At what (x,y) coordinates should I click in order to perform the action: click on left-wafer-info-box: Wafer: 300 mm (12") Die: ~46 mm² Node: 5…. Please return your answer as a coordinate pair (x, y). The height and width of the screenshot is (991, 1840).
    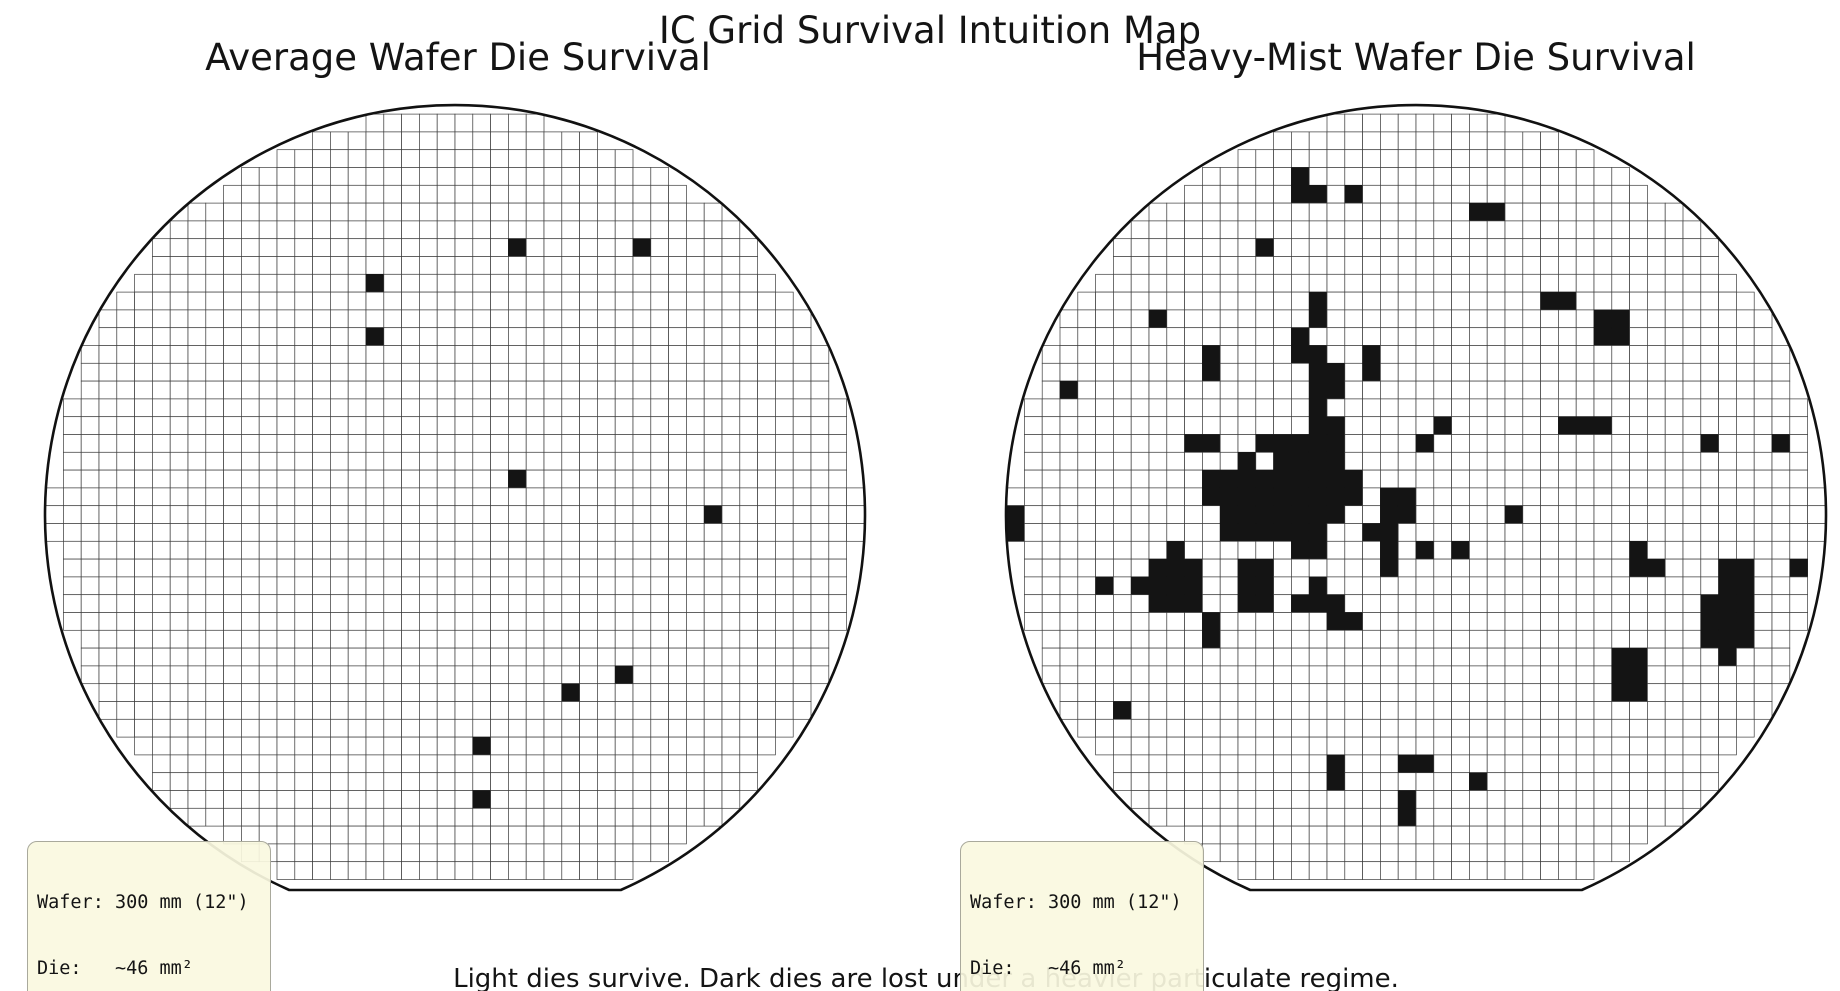
    Looking at the image, I should click on (149, 916).